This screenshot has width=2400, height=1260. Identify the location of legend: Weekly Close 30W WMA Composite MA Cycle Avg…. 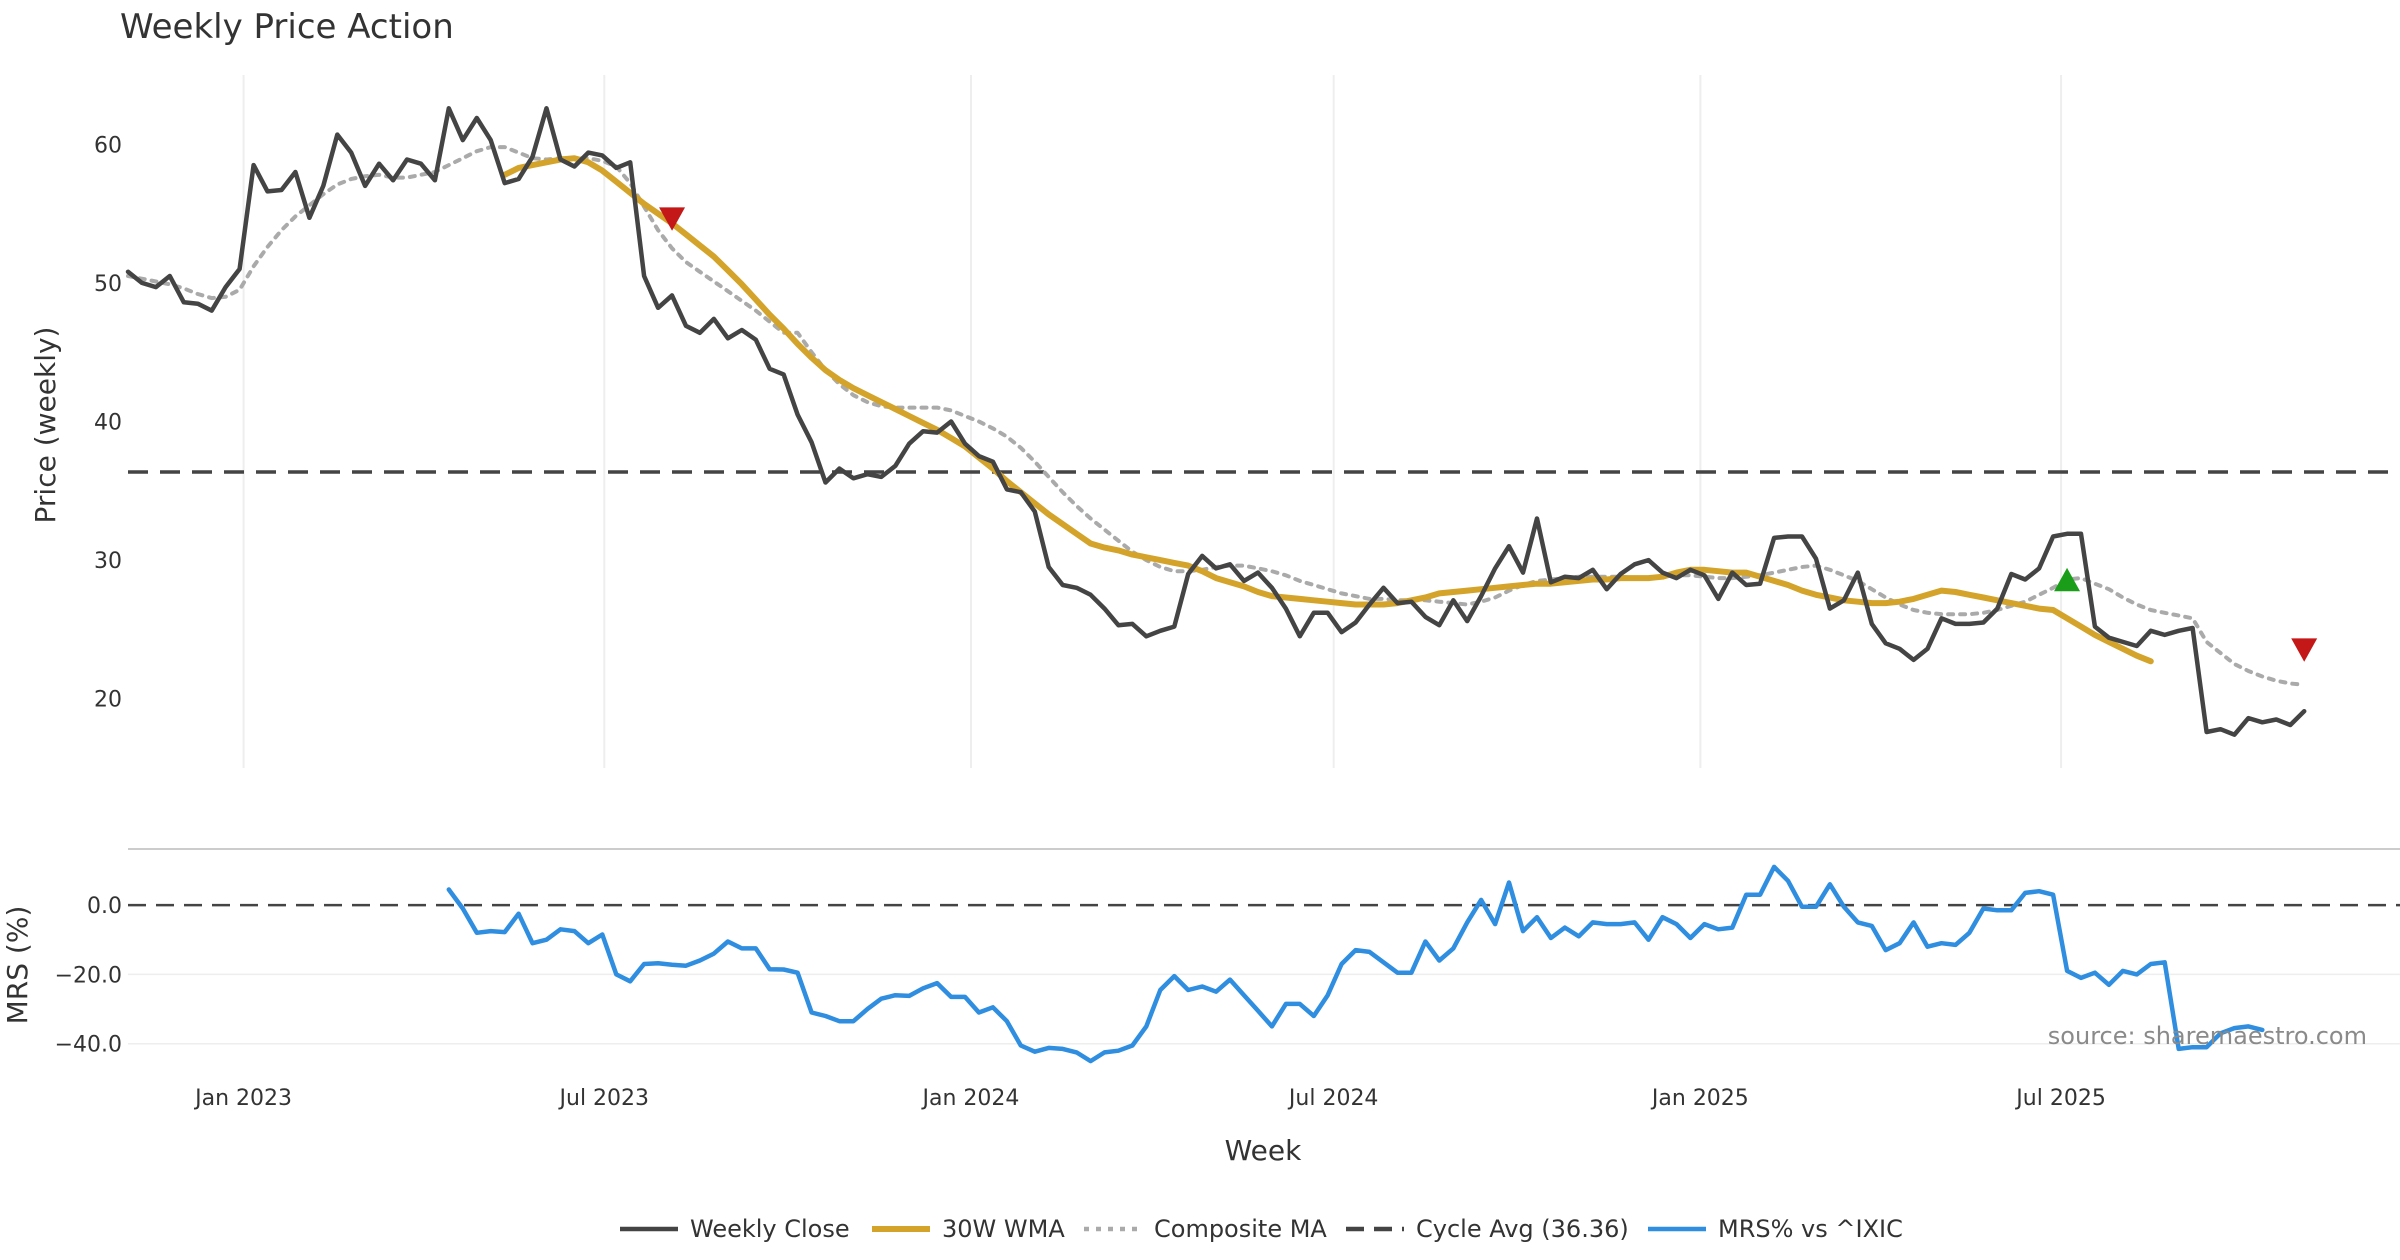
(1261, 1229).